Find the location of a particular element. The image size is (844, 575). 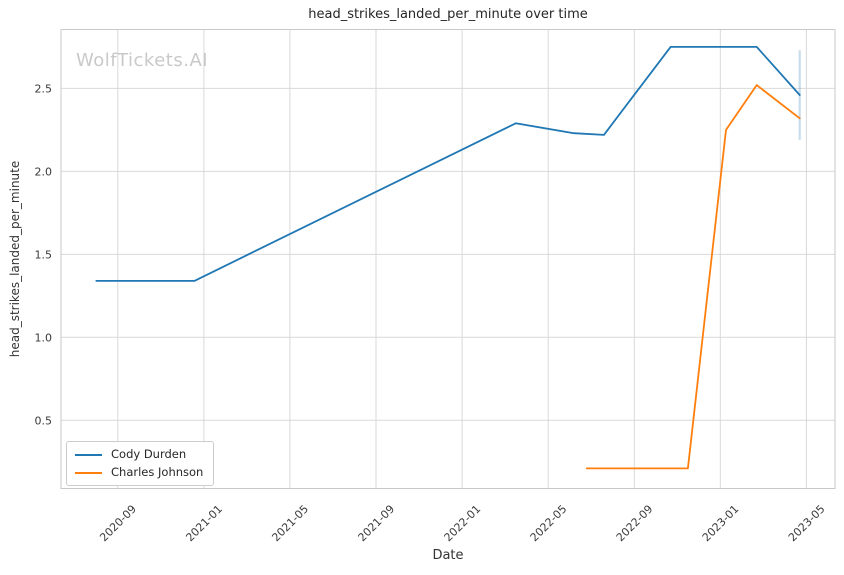

legend-line-swatch-blue is located at coordinates (88, 454).